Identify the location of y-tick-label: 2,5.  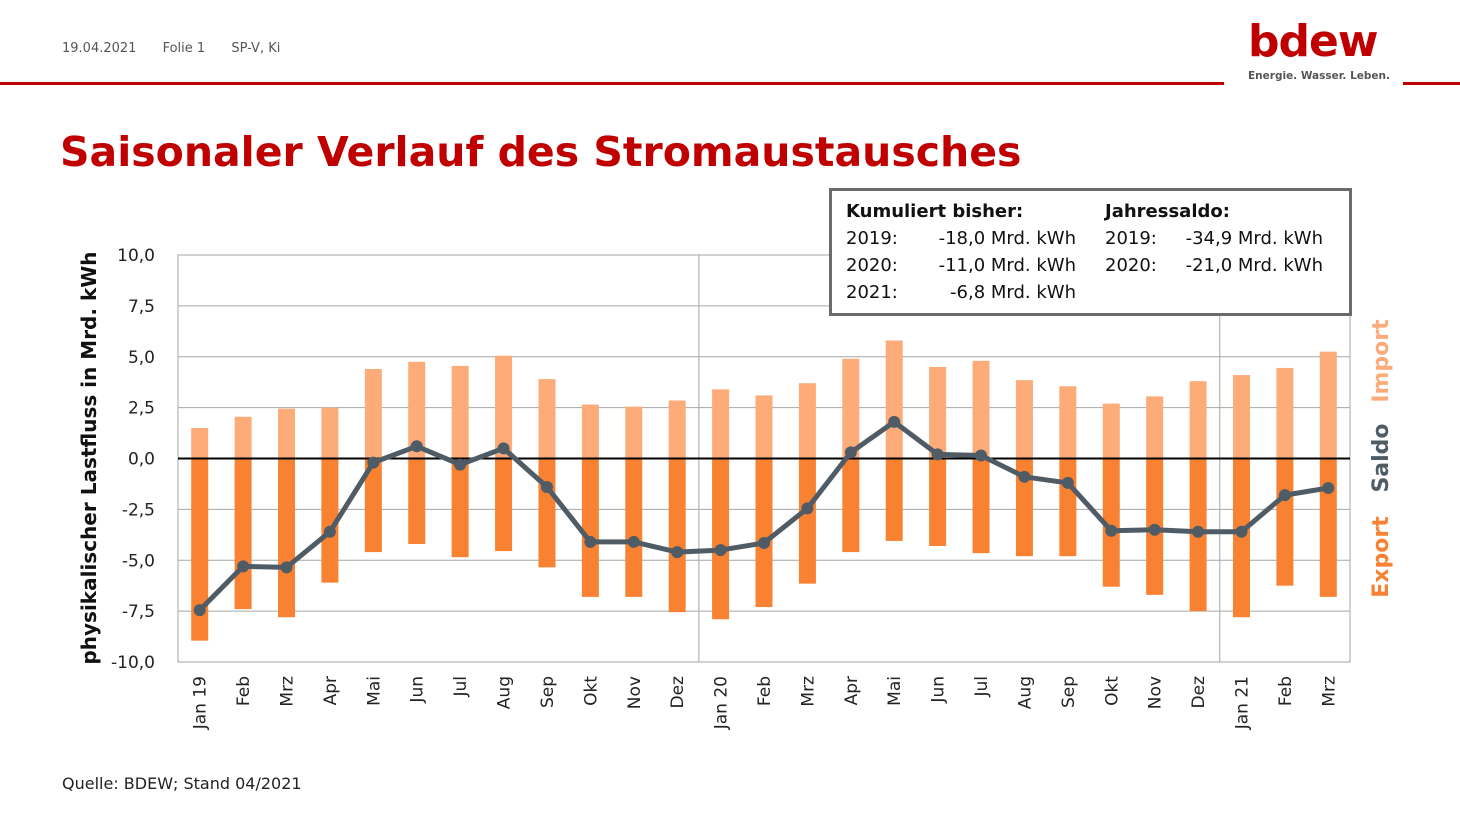
(141, 409).